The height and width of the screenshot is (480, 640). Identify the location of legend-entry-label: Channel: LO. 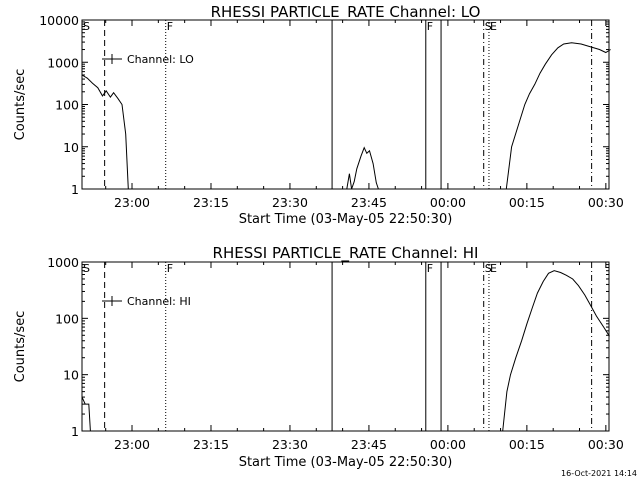
(160, 59).